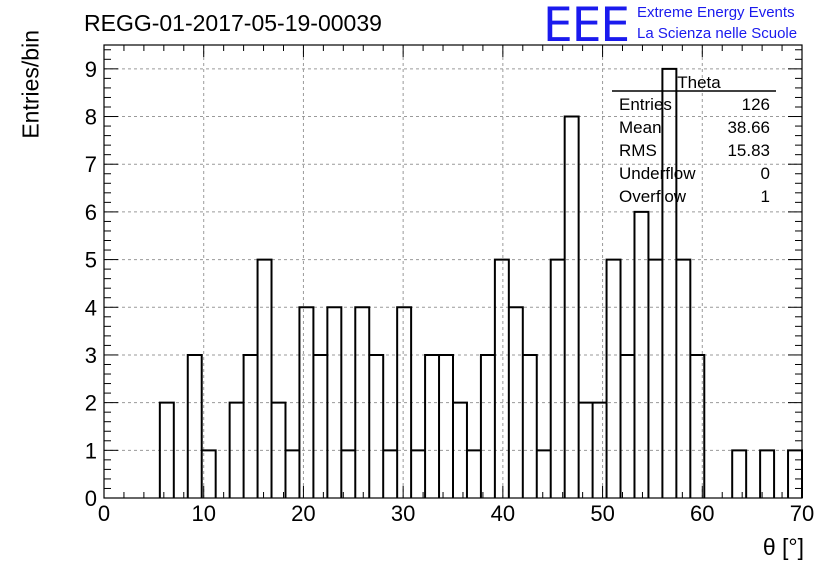 The width and height of the screenshot is (836, 572). Describe the element at coordinates (203, 513) in the screenshot. I see `x-tick-label: 10` at that location.